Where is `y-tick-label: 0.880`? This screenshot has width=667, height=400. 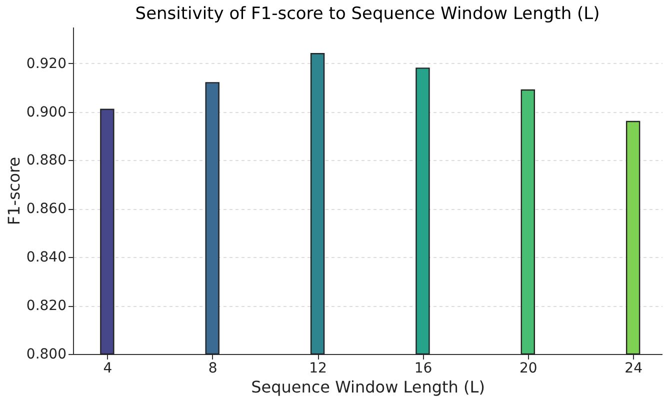
y-tick-label: 0.880 is located at coordinates (46, 160).